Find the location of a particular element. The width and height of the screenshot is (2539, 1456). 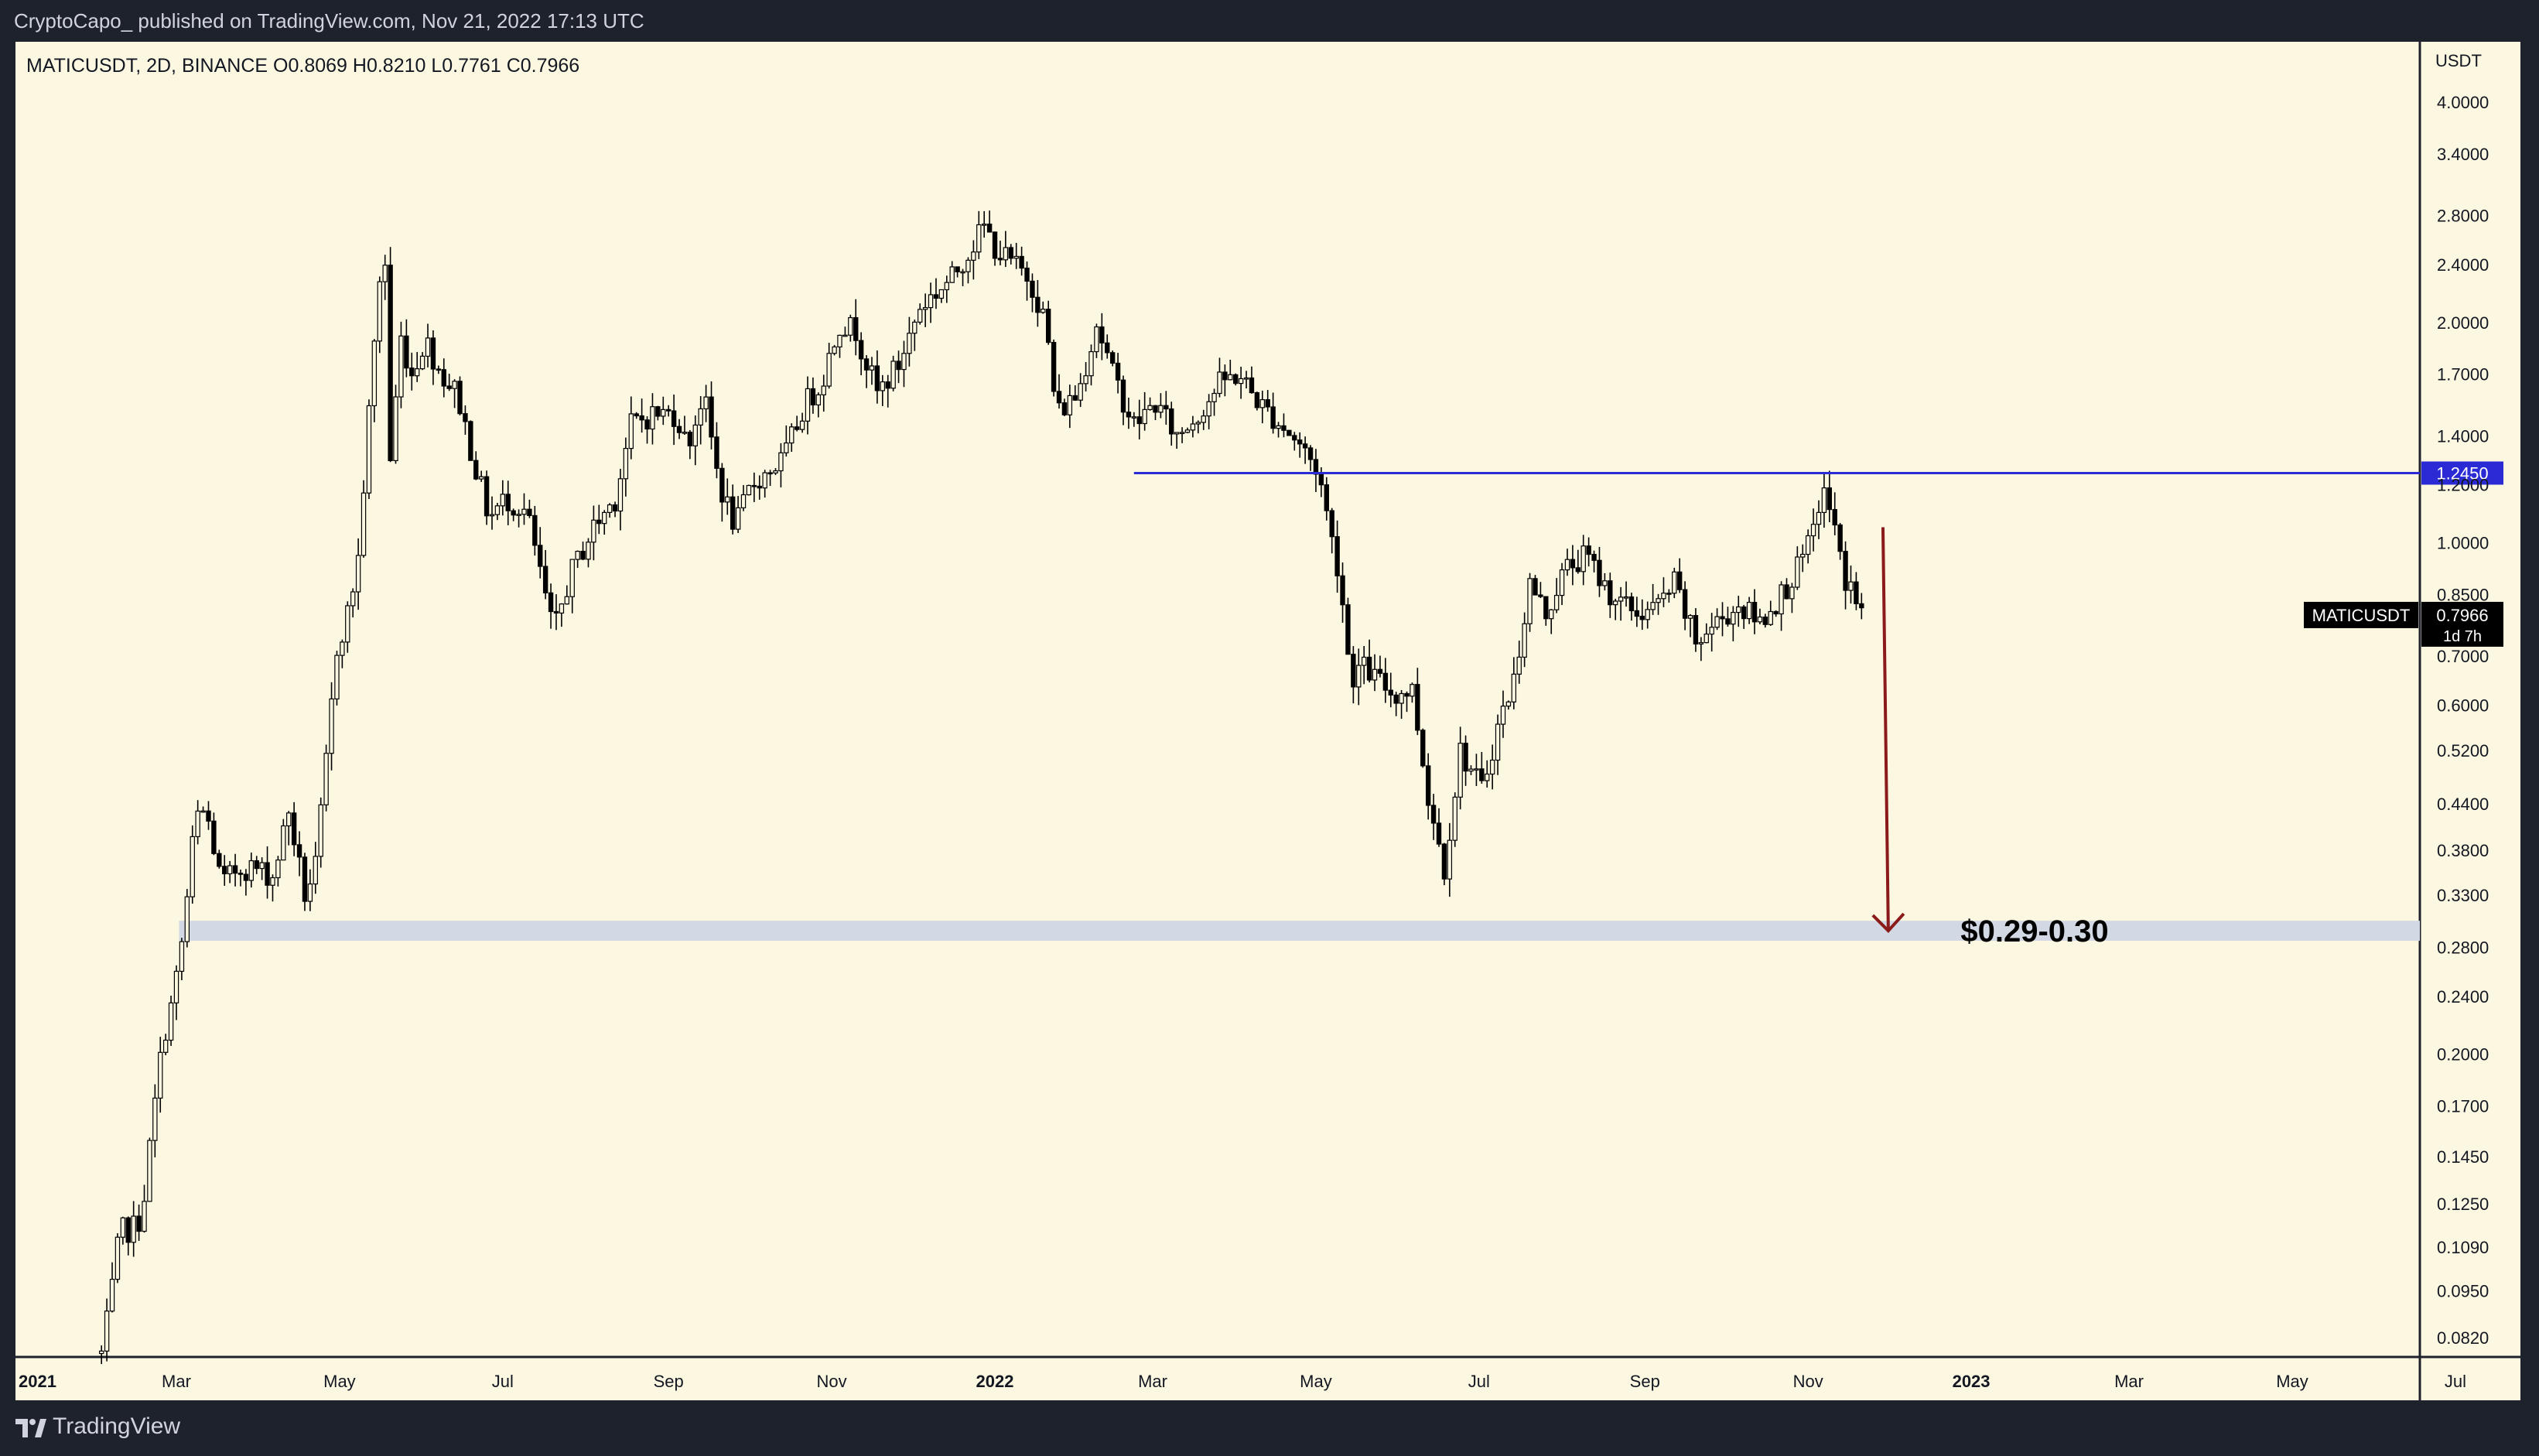

symbol-tag is located at coordinates (2361, 615).